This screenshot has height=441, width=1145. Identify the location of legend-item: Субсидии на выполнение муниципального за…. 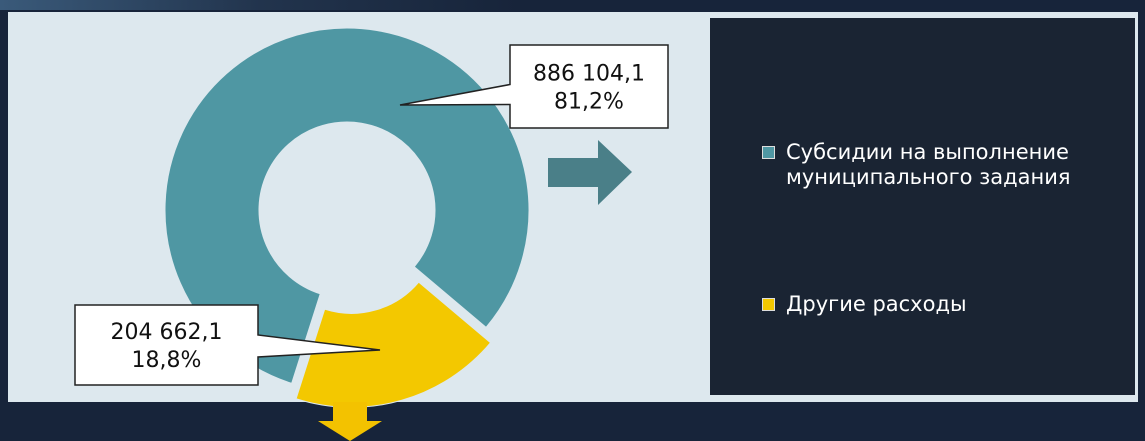
(944, 165).